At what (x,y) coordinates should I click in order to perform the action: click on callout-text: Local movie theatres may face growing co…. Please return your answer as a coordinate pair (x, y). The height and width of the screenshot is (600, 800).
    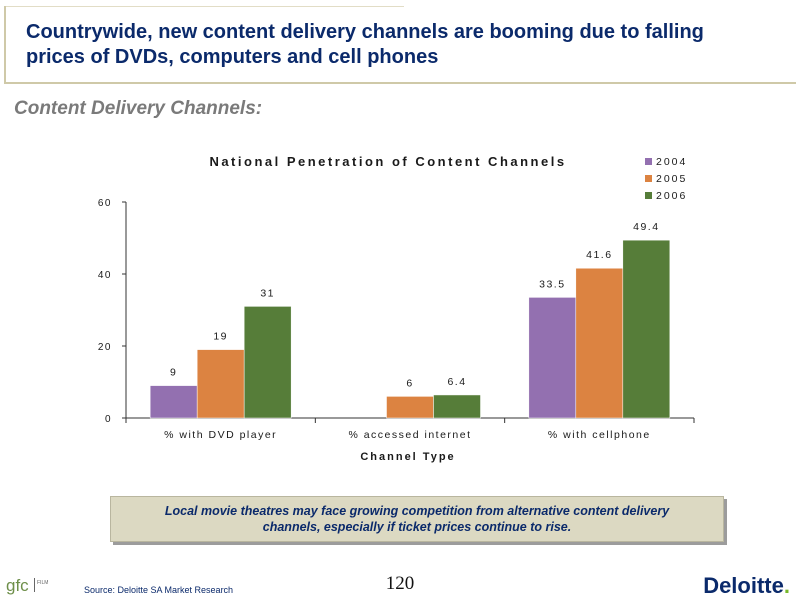
    Looking at the image, I should click on (417, 519).